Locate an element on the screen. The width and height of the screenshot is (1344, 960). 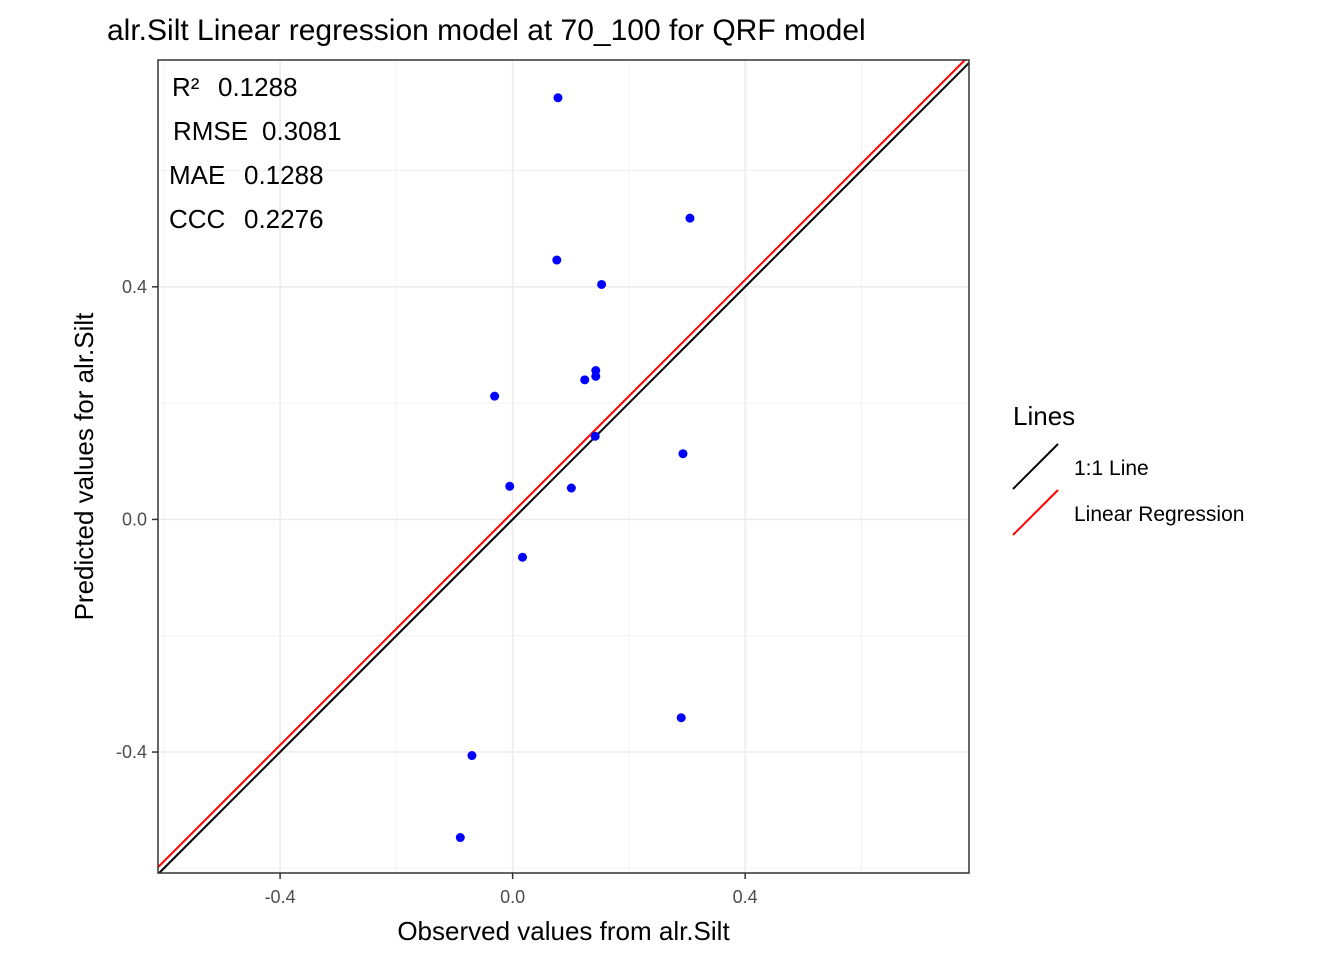
y-tick-label: -0.4 is located at coordinates (131, 752).